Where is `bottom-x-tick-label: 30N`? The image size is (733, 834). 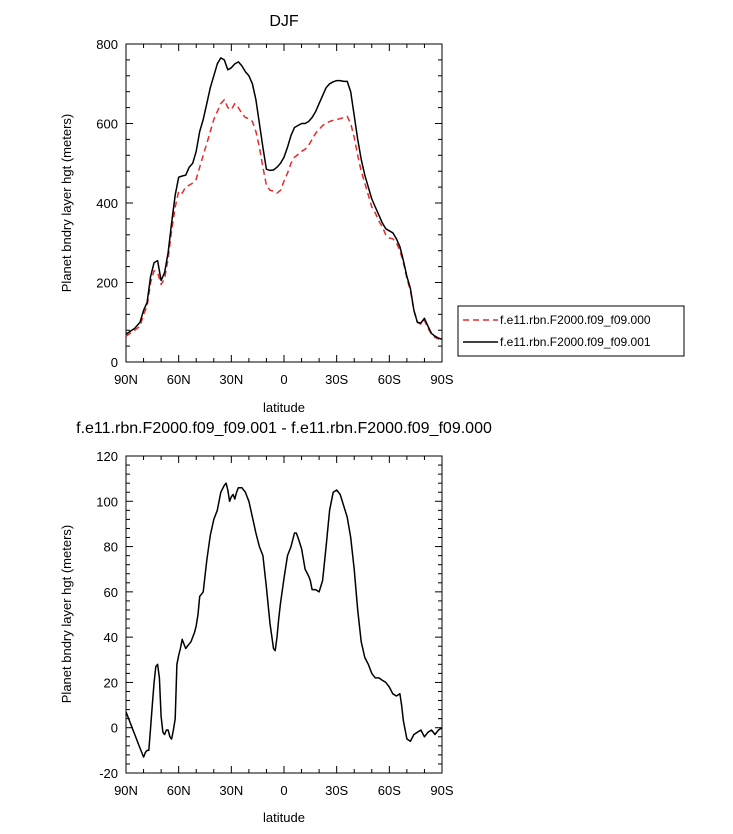 bottom-x-tick-label: 30N is located at coordinates (231, 790).